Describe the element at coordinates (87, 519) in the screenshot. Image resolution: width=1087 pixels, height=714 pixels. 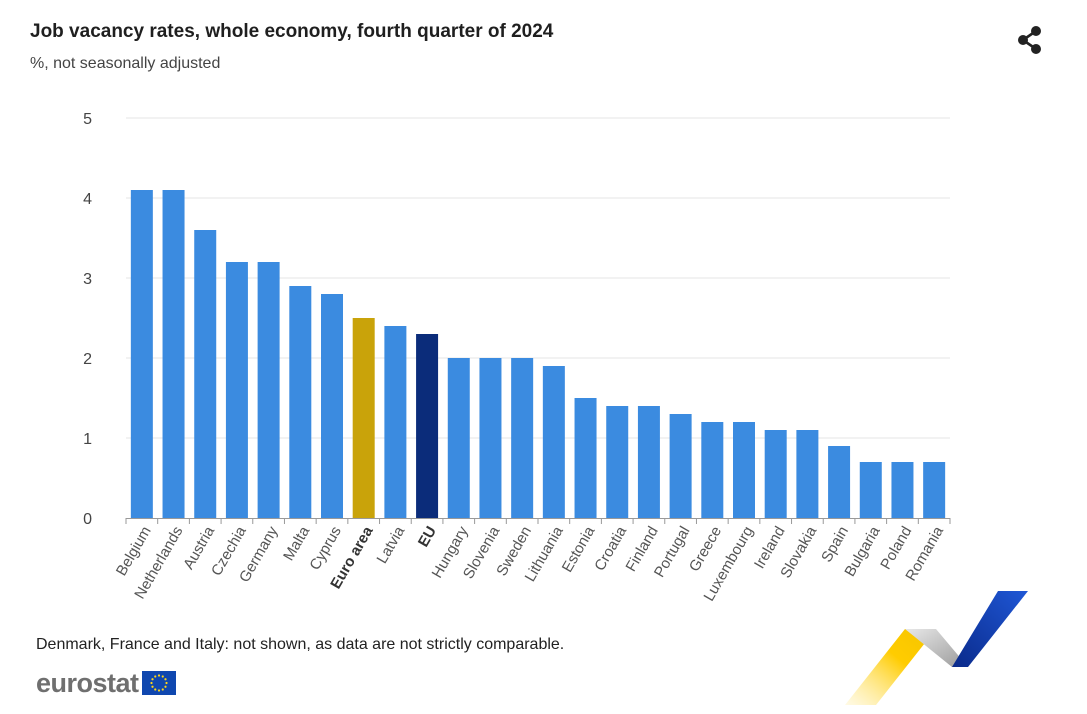
I see `y-tick-label: 0` at that location.